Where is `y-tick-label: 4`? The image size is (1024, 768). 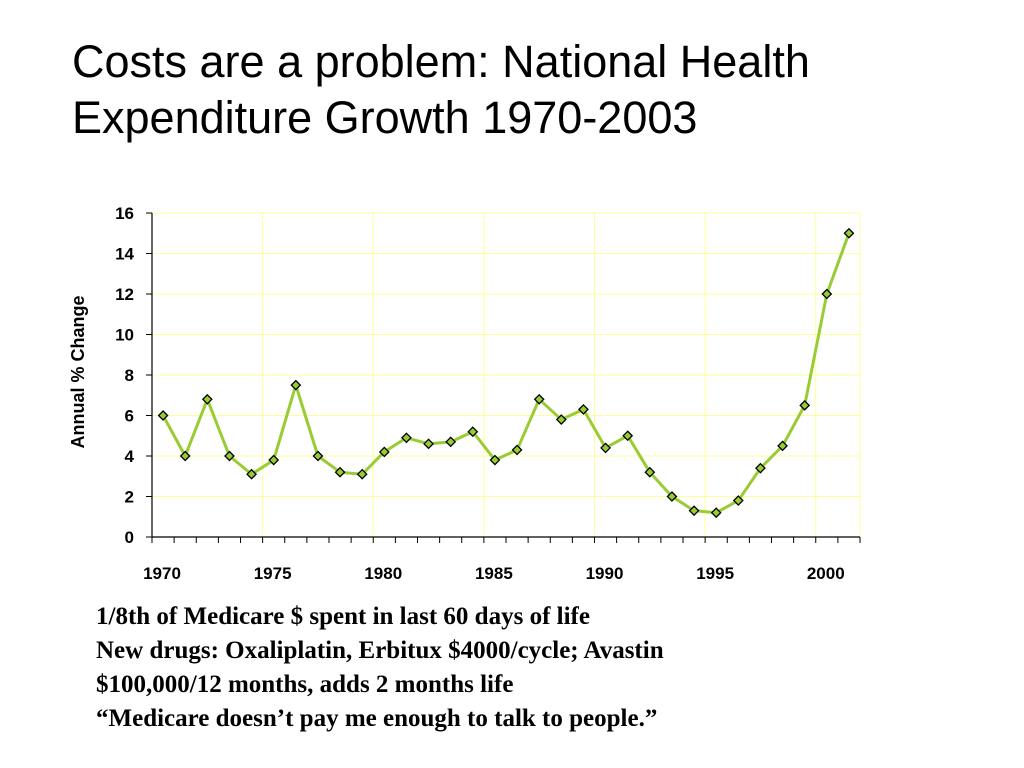
y-tick-label: 4 is located at coordinates (130, 456).